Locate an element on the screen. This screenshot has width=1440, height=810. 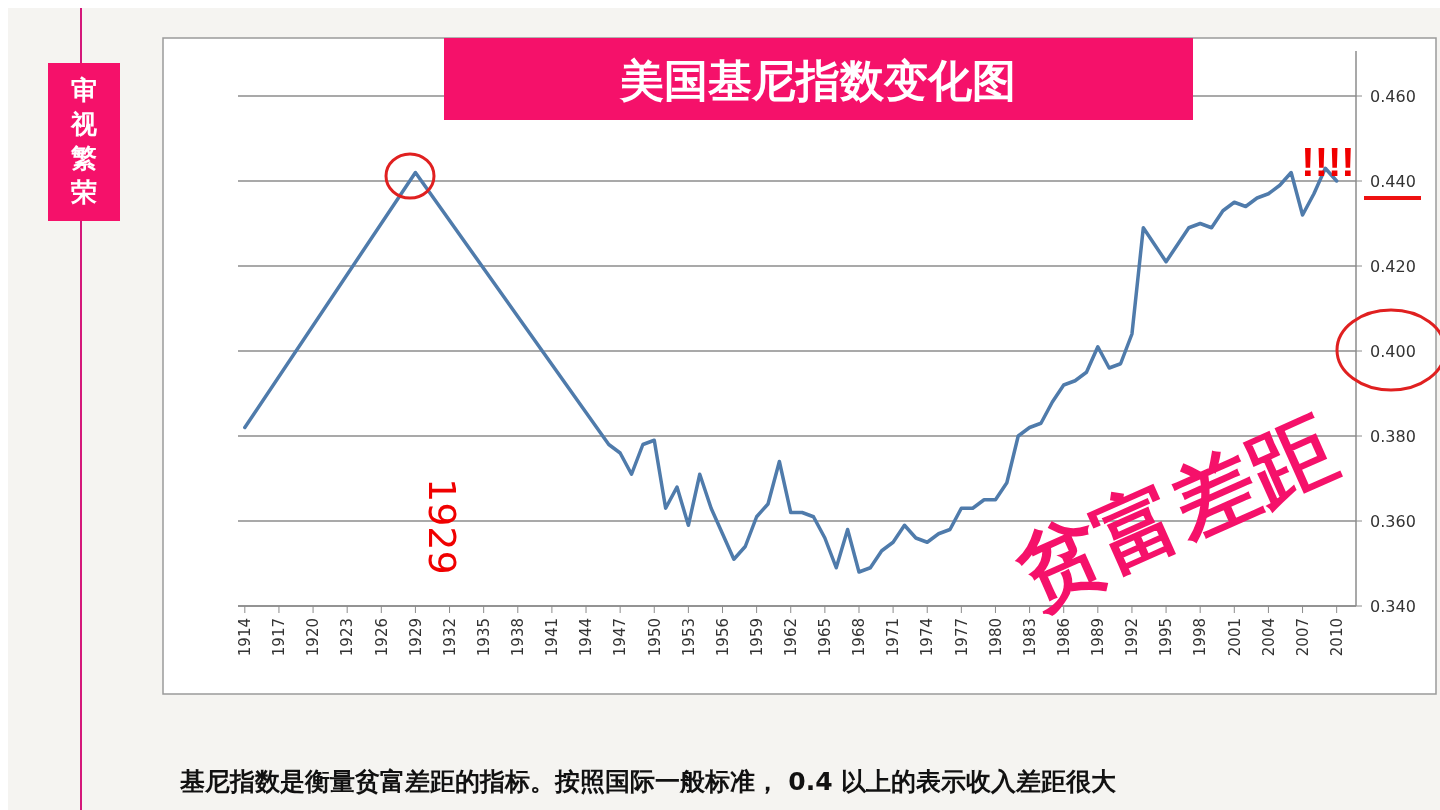
y-tick-label: 0.380 is located at coordinates (1393, 436).